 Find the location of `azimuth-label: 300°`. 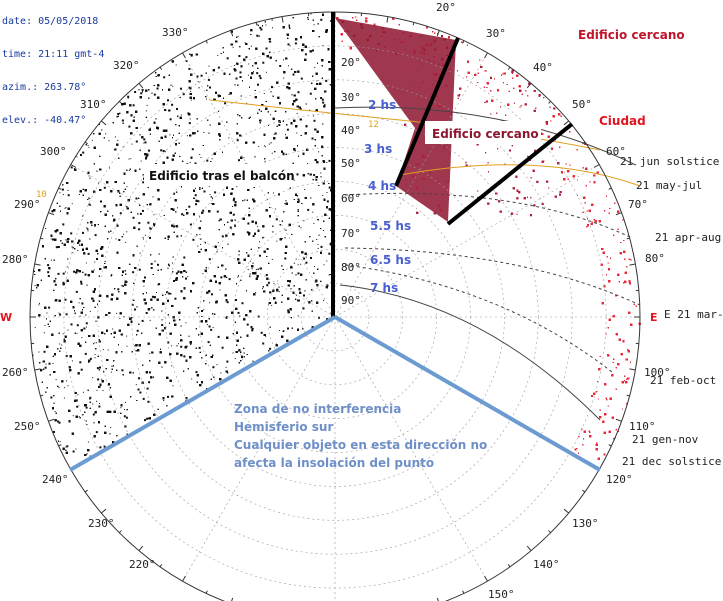

azimuth-label: 300° is located at coordinates (53, 151).